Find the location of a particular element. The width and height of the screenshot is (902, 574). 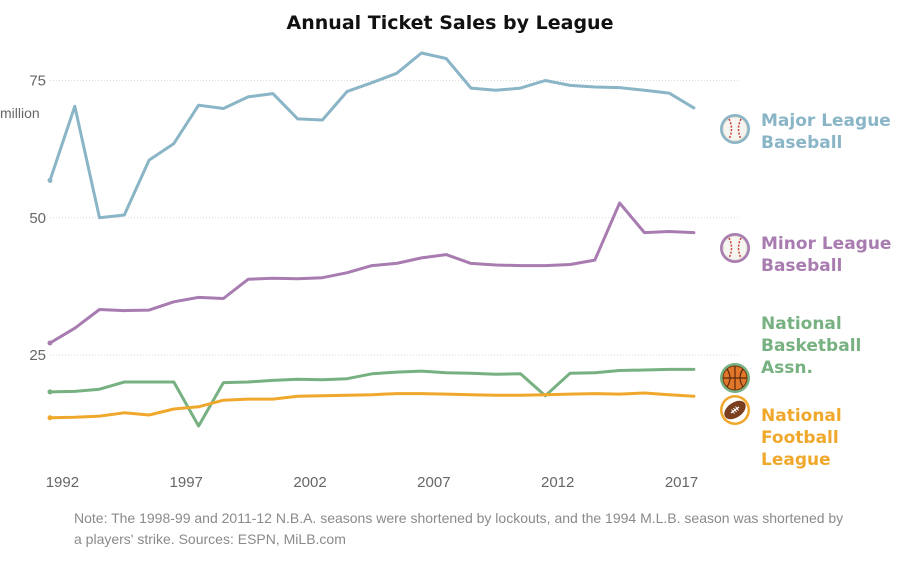

x-tick-label: 1992 is located at coordinates (62, 482).